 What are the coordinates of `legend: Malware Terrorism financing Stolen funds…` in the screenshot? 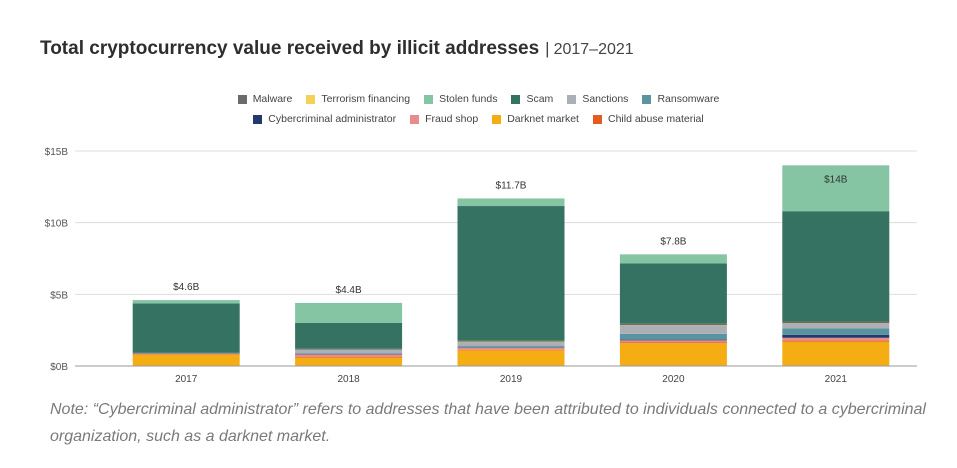 It's located at (478, 109).